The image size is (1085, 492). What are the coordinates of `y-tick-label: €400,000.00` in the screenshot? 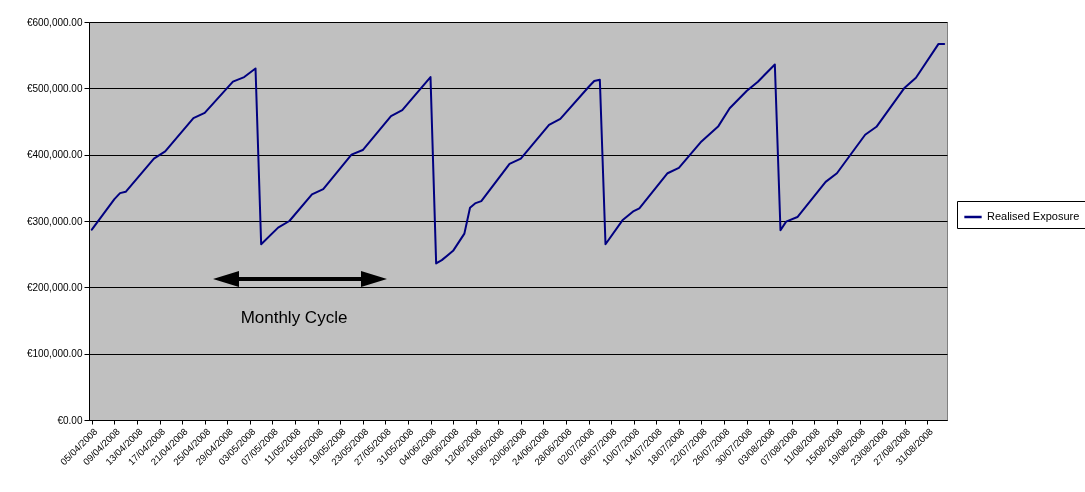 It's located at (54, 155).